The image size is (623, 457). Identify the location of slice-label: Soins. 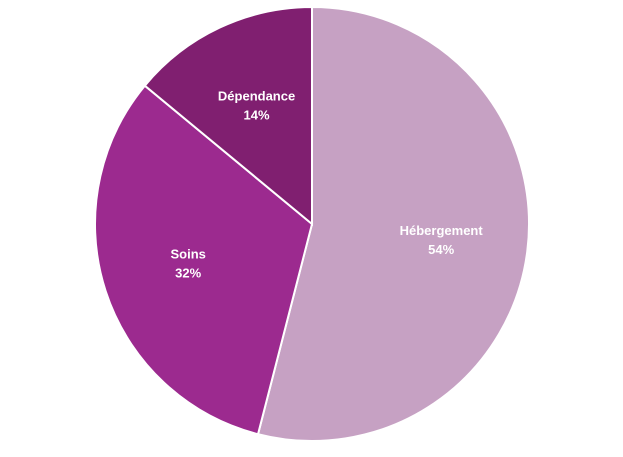
(187, 254).